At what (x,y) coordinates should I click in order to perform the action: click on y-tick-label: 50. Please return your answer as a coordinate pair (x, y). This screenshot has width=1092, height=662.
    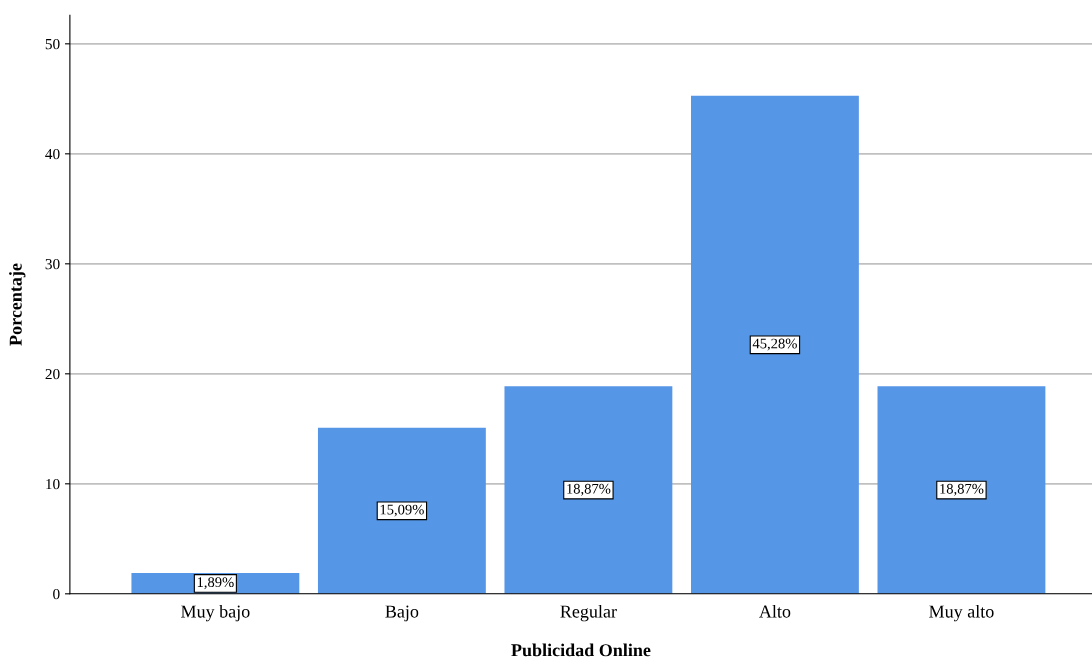
    Looking at the image, I should click on (52, 44).